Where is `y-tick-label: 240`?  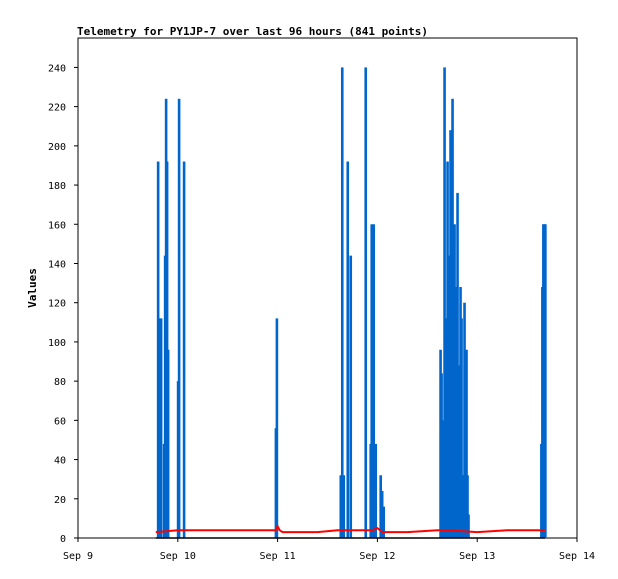 y-tick-label: 240 is located at coordinates (57, 68).